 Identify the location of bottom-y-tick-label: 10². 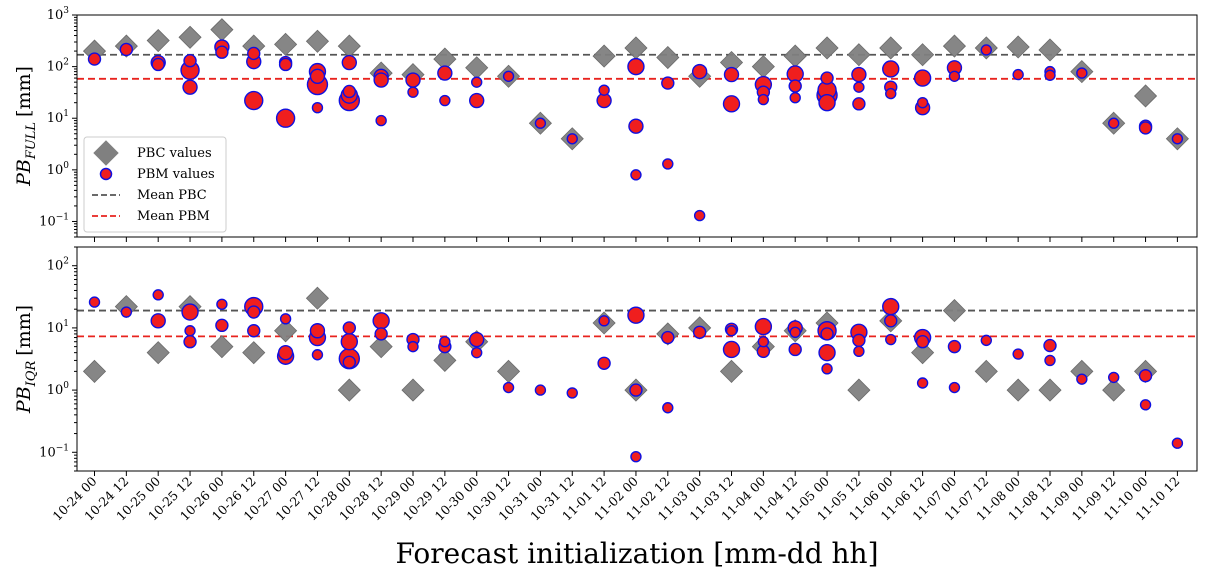
(58, 265).